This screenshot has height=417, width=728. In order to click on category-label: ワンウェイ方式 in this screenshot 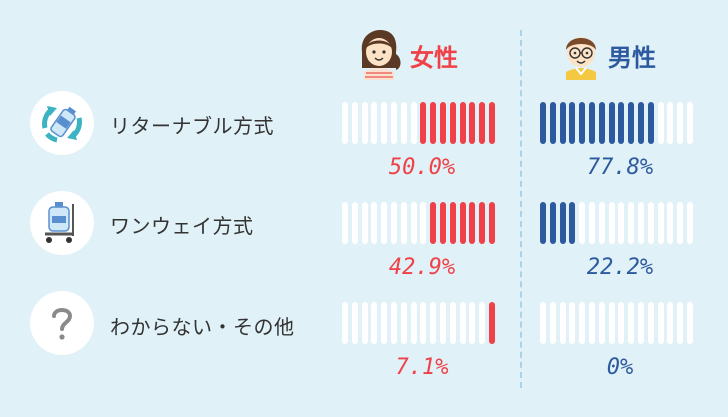, I will do `click(182, 226)`.